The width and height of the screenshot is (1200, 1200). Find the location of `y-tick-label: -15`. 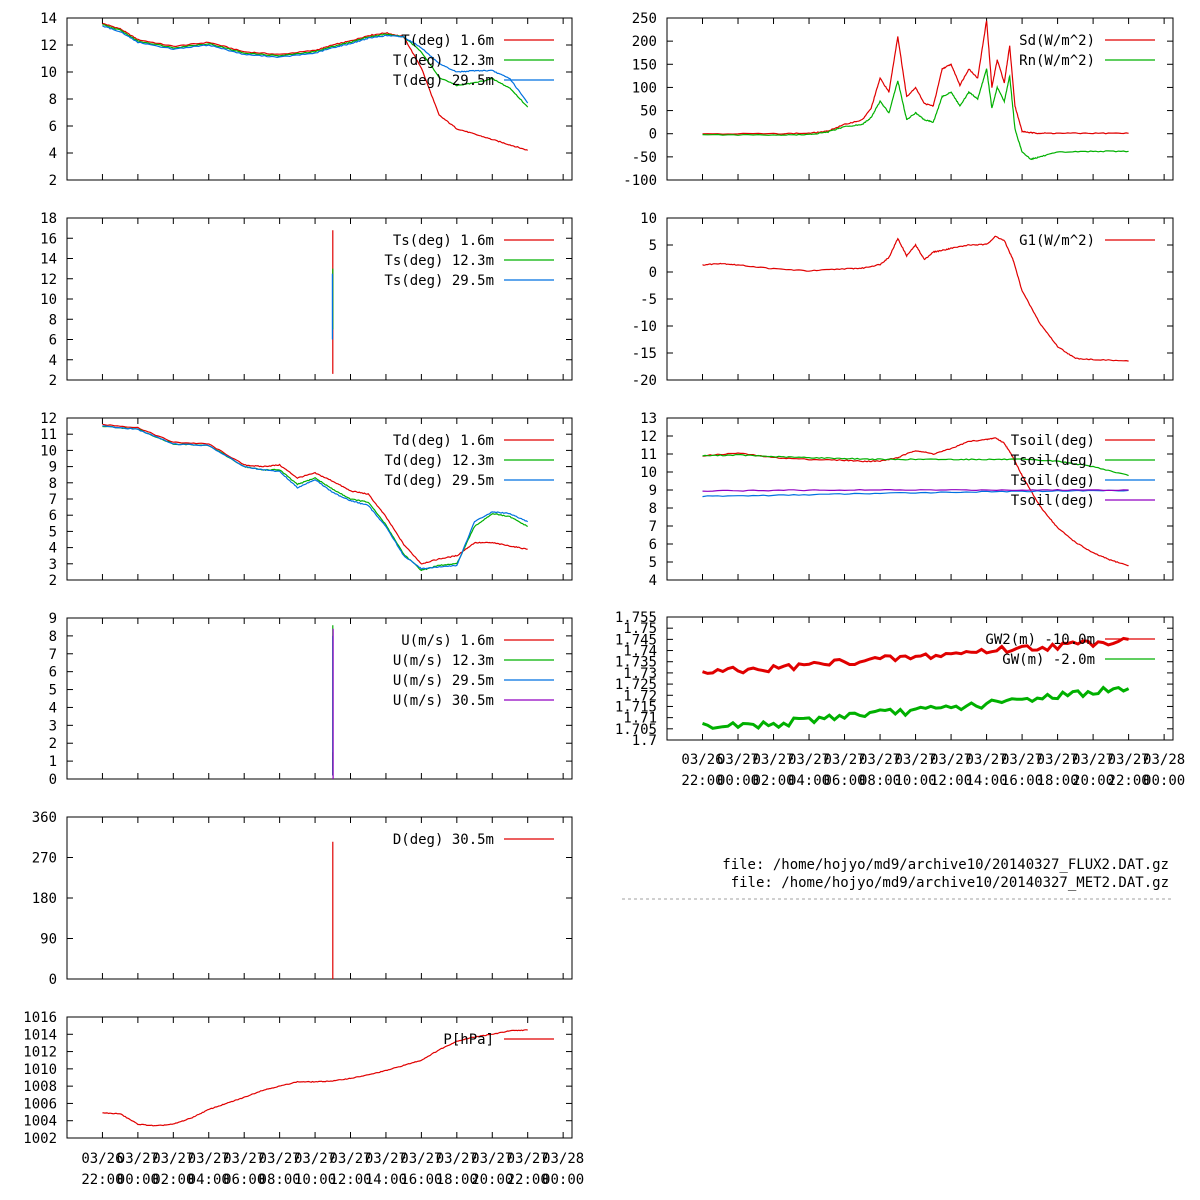

y-tick-label: -15 is located at coordinates (644, 354).